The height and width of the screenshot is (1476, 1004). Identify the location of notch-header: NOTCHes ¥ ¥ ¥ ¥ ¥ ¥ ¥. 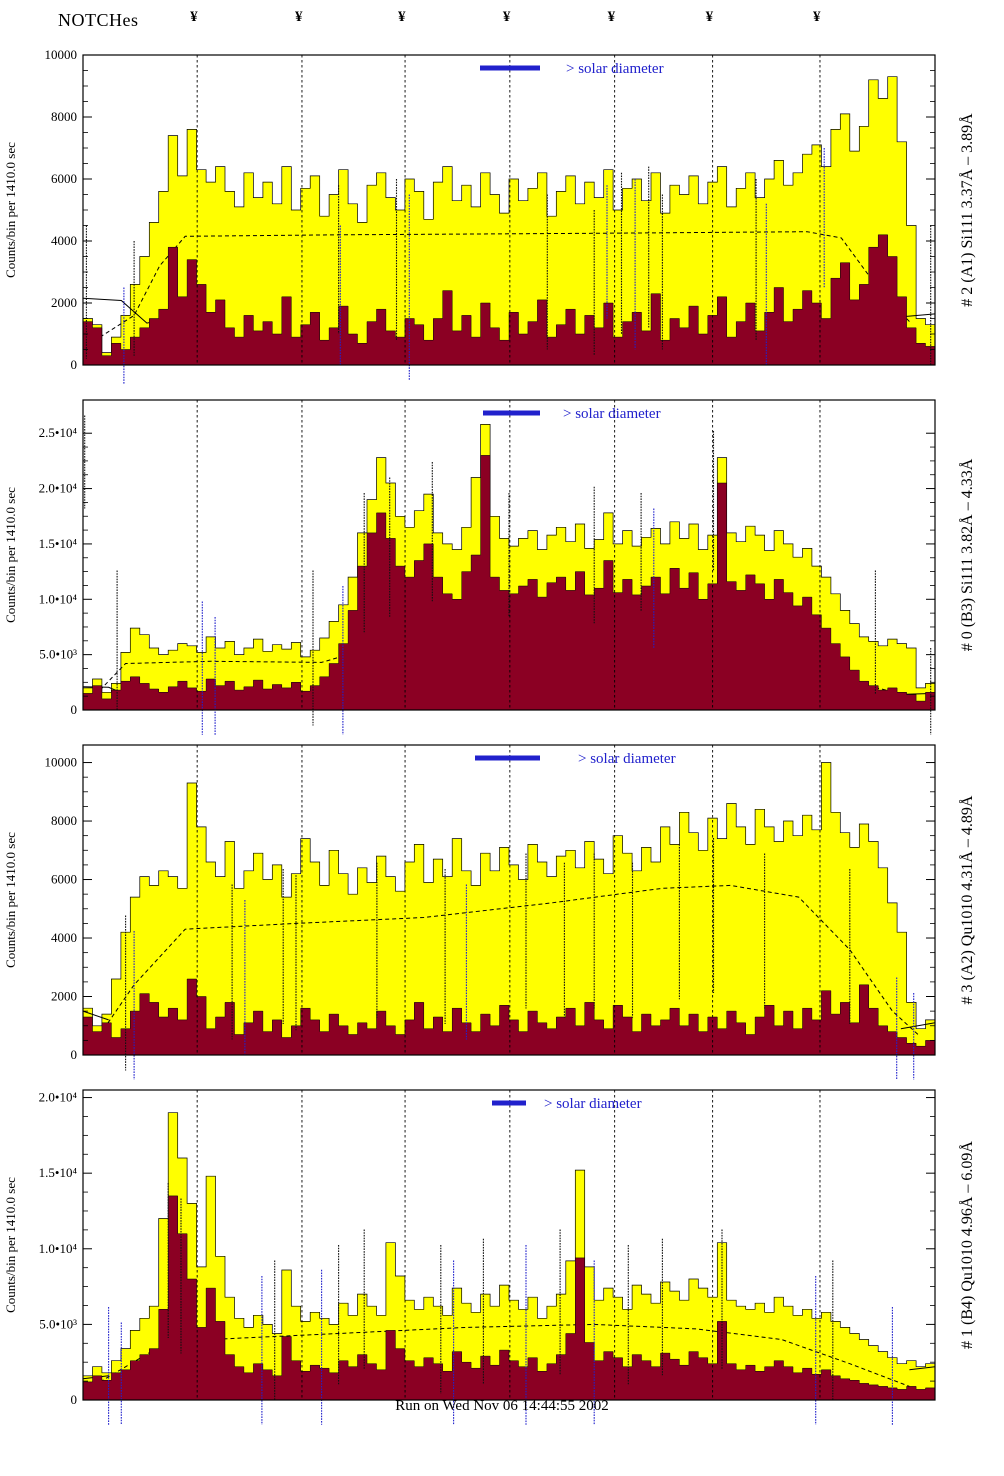
(502, 23).